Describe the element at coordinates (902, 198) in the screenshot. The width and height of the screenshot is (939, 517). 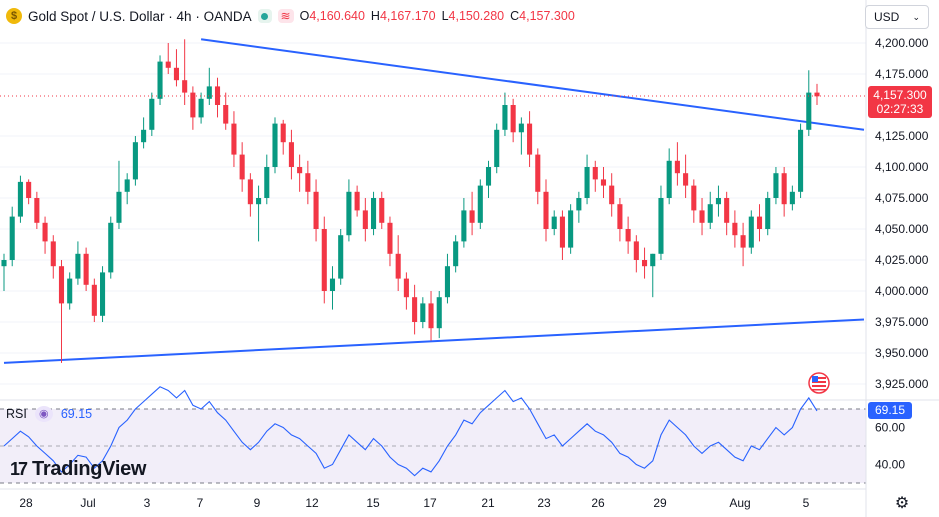
I see `price-axis-label: 4,075.000` at that location.